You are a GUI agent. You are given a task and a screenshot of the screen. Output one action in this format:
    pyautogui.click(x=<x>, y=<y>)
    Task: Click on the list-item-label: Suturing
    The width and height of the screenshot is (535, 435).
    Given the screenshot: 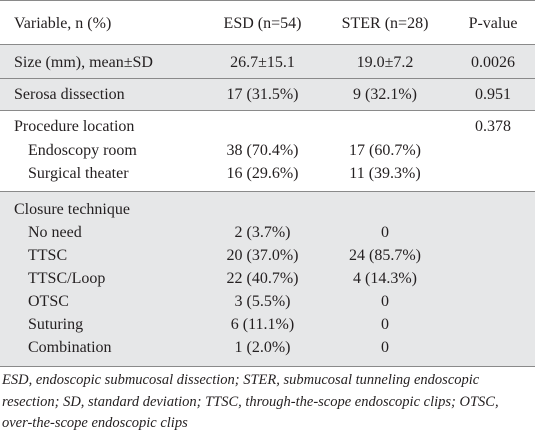 What is the action you would take?
    pyautogui.click(x=56, y=324)
    